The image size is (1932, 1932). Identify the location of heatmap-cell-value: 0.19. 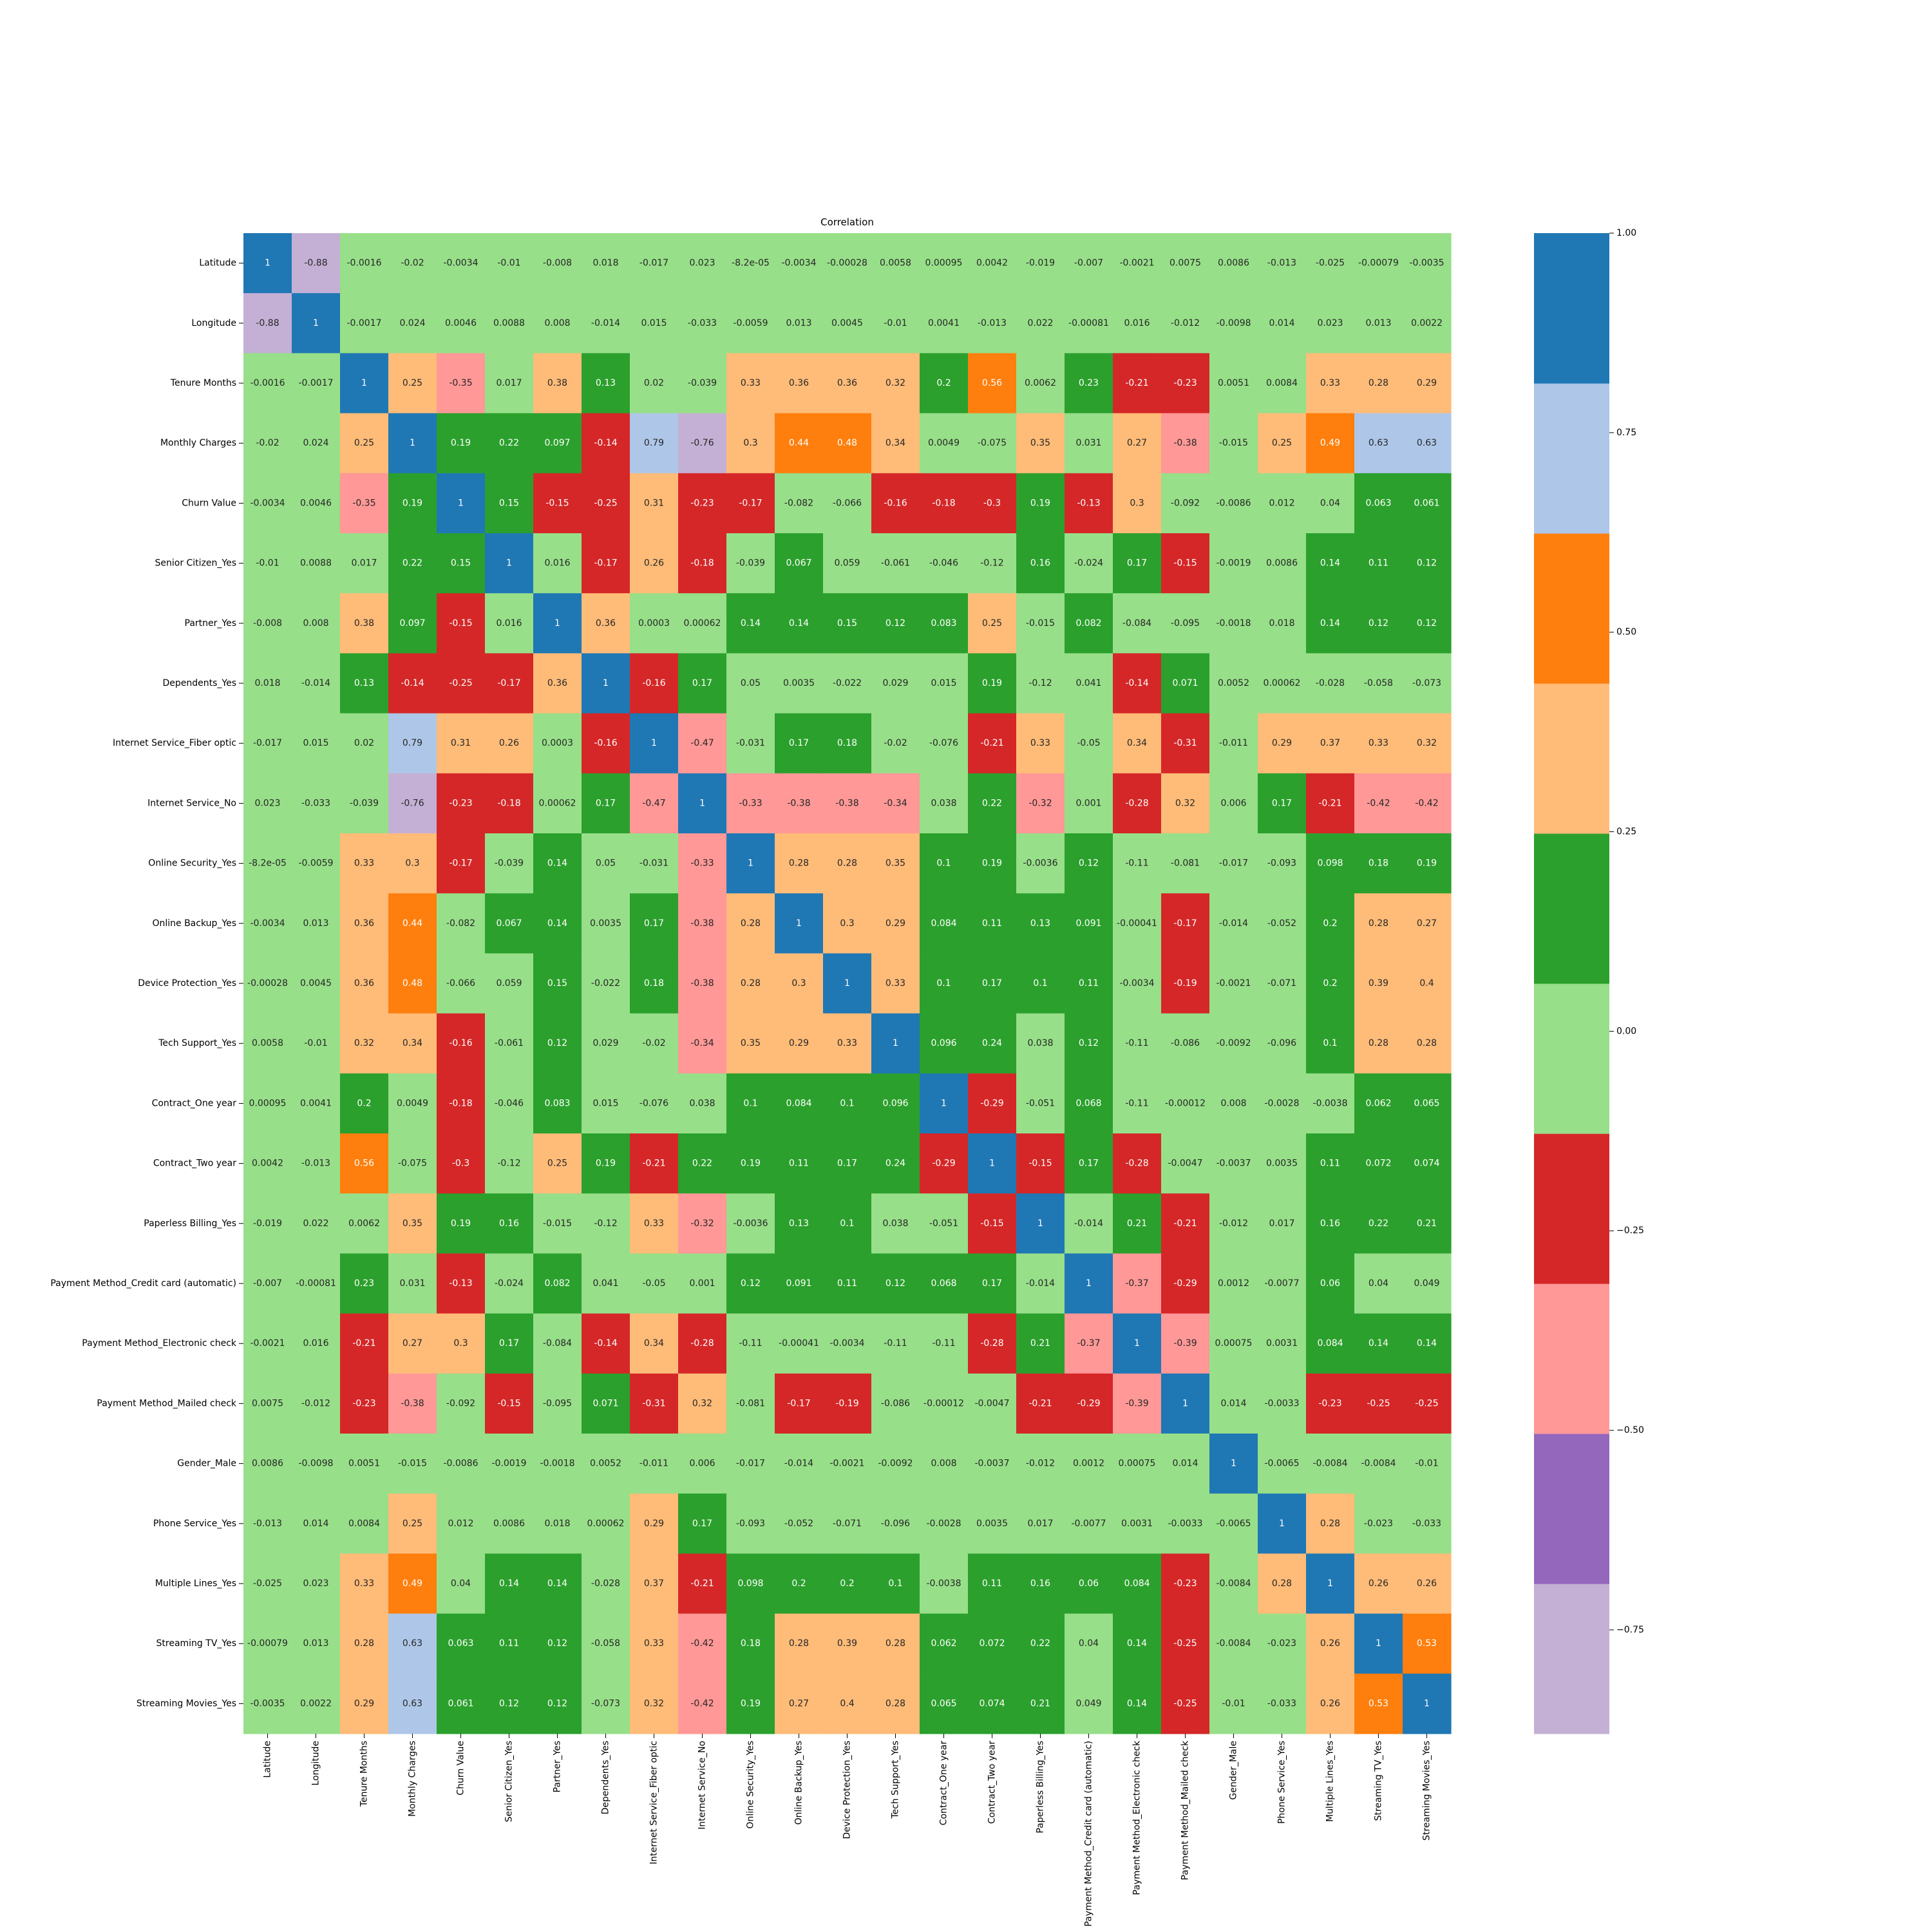
(606, 1164).